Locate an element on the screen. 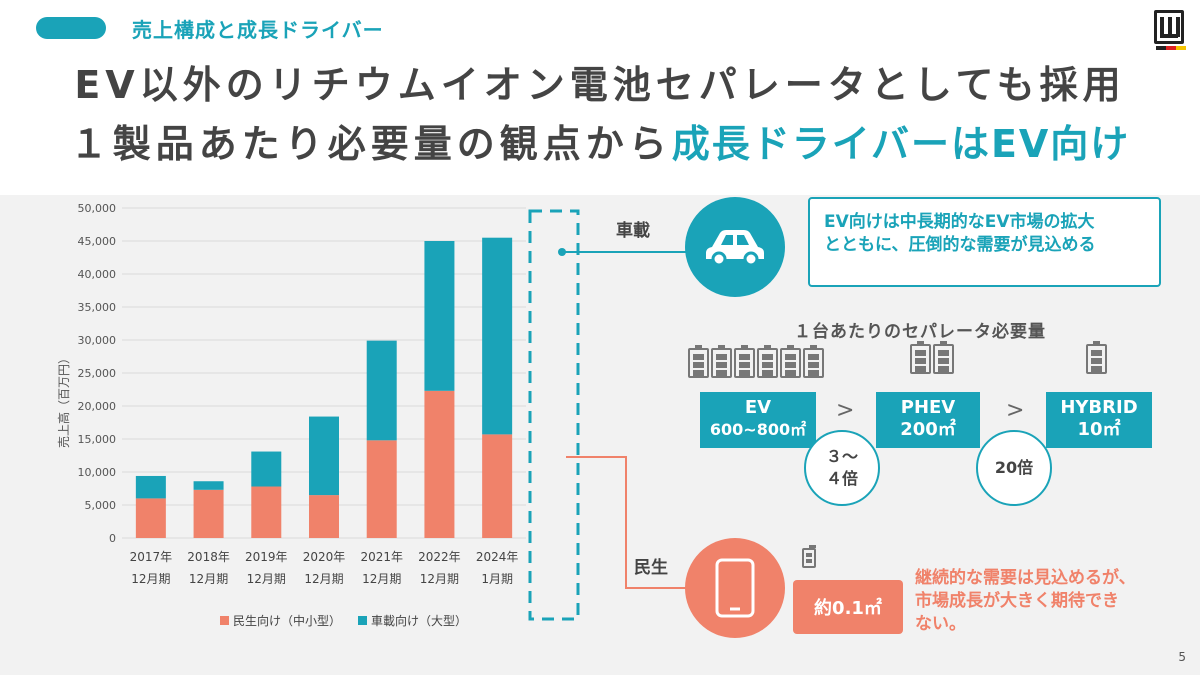 Image resolution: width=1200 pixels, height=675 pixels. y-tick-label: 10,000 is located at coordinates (97, 472).